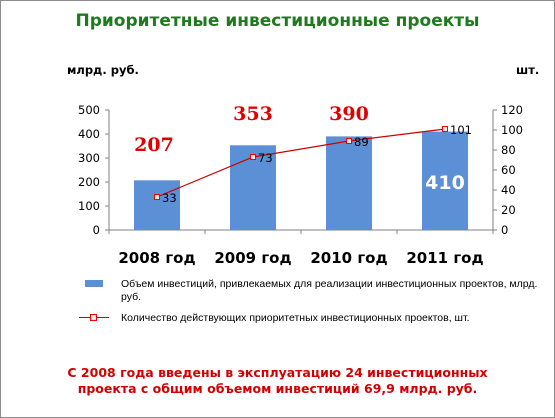  I want to click on bar-value-label: 353, so click(253, 114).